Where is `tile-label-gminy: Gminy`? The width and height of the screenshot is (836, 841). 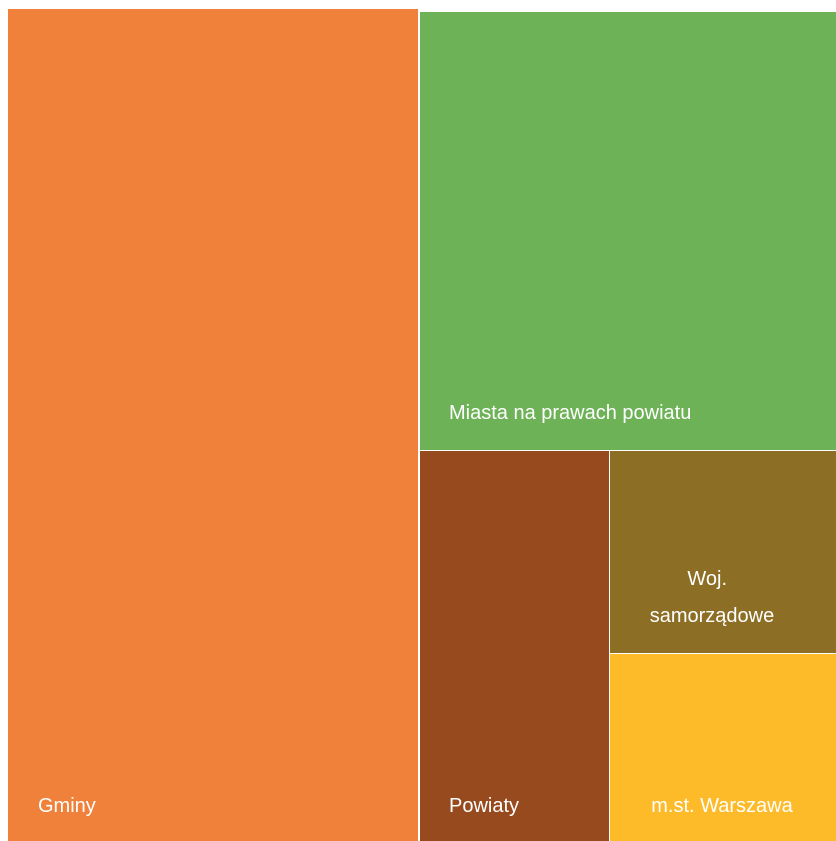
tile-label-gminy: Gminy is located at coordinates (67, 806).